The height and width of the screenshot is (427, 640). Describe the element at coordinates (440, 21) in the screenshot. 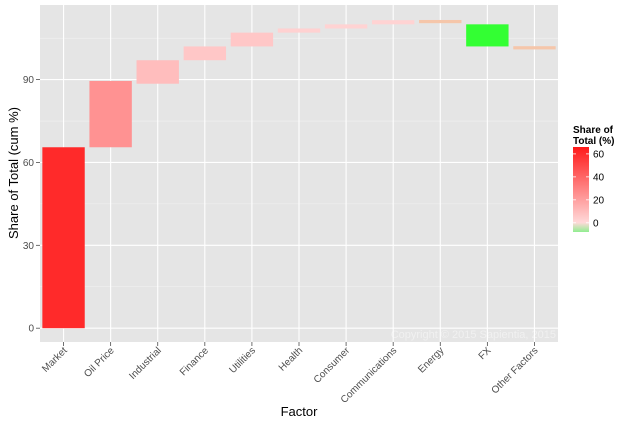

I see `bar-energy` at that location.